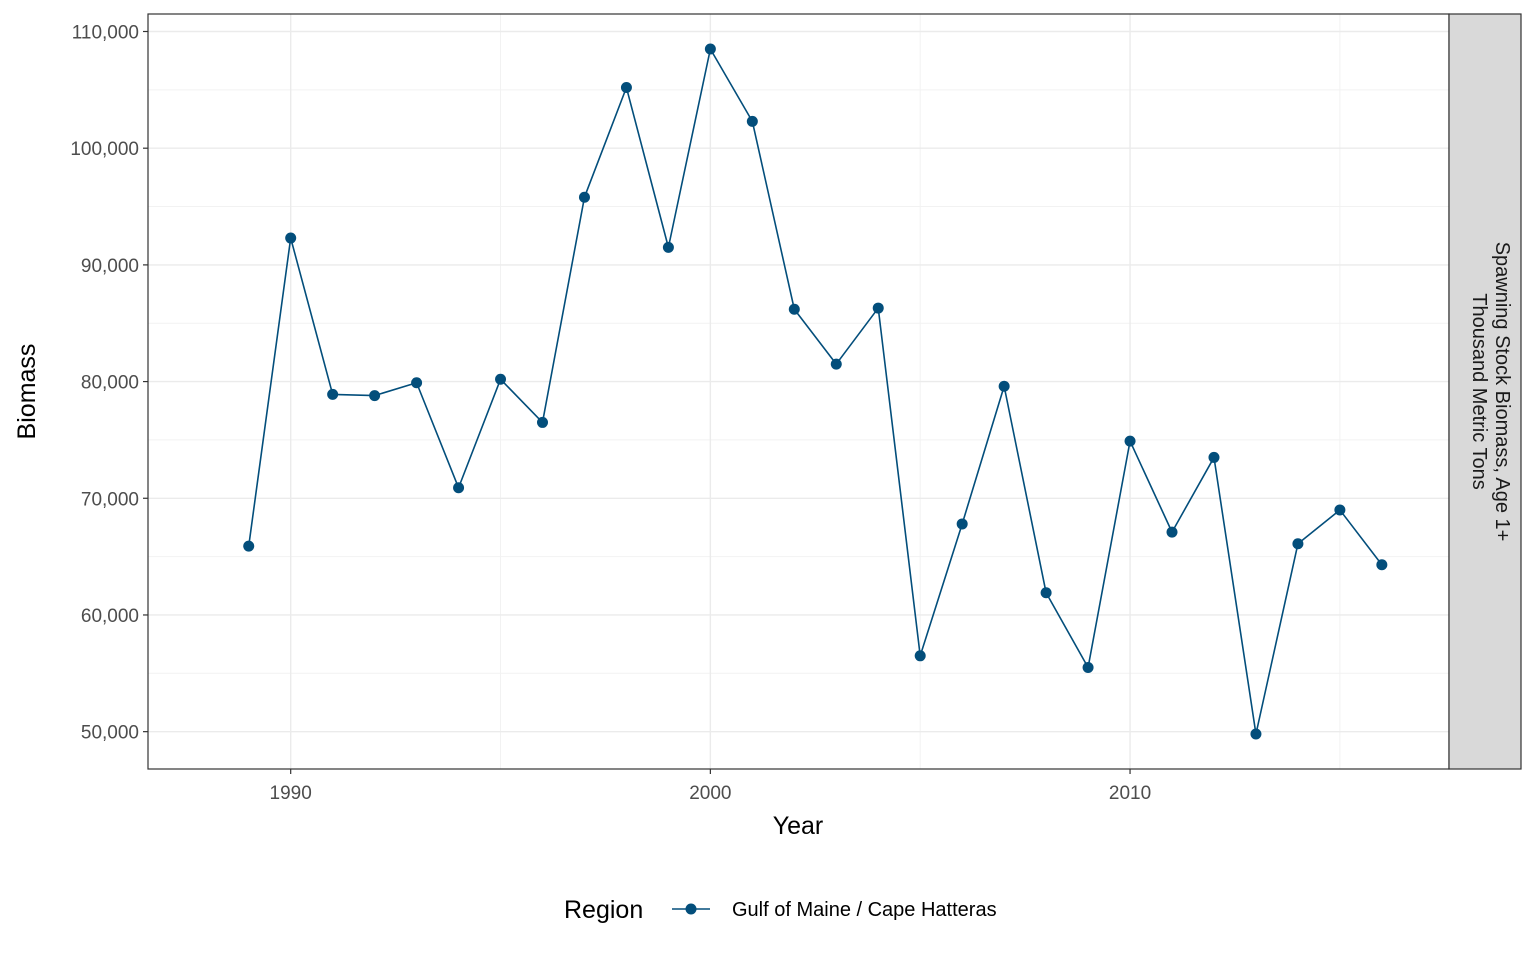  Describe the element at coordinates (104, 149) in the screenshot. I see `y-tick-label: 100,000` at that location.